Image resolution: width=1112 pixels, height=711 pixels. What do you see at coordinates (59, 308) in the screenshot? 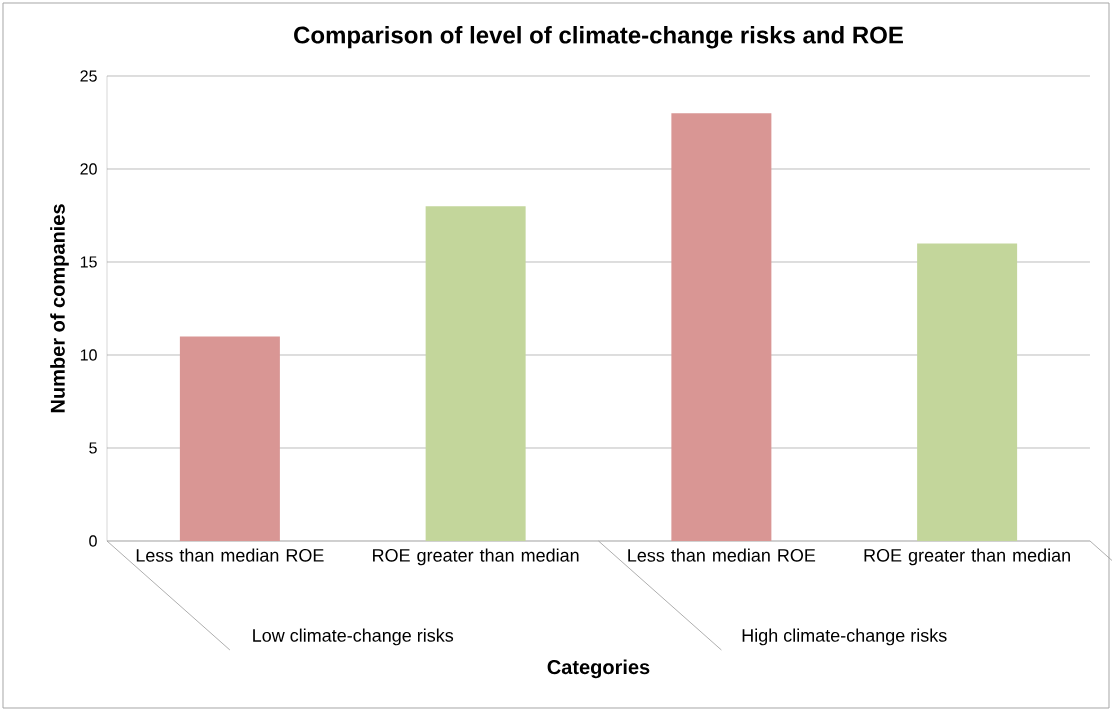
I see `y-axis-title: Number of companies` at bounding box center [59, 308].